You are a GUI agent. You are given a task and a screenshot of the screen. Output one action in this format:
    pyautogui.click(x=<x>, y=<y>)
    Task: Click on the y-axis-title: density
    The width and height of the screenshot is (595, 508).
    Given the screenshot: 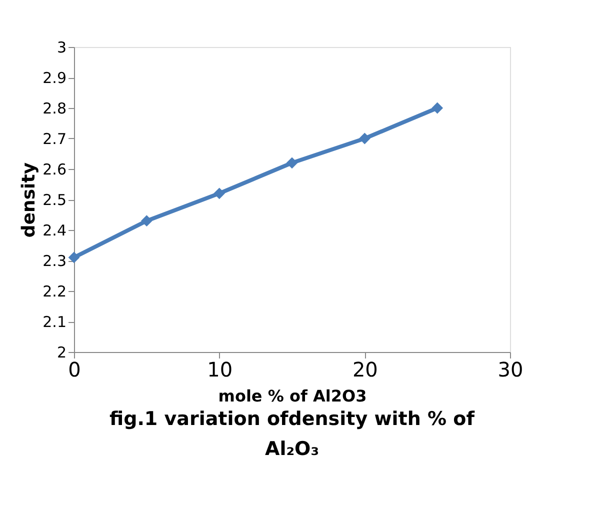 What is the action you would take?
    pyautogui.click(x=29, y=200)
    